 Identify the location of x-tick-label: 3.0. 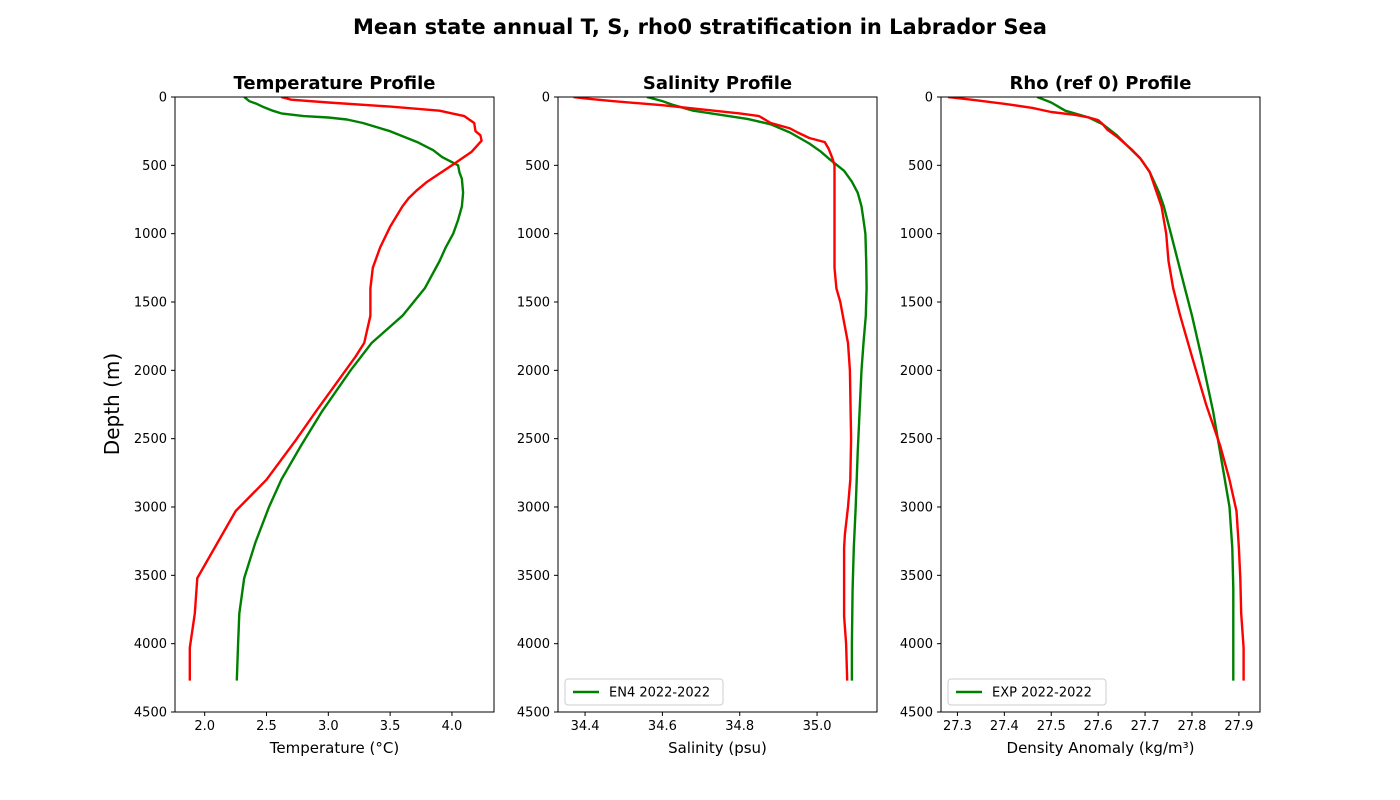
(328, 726).